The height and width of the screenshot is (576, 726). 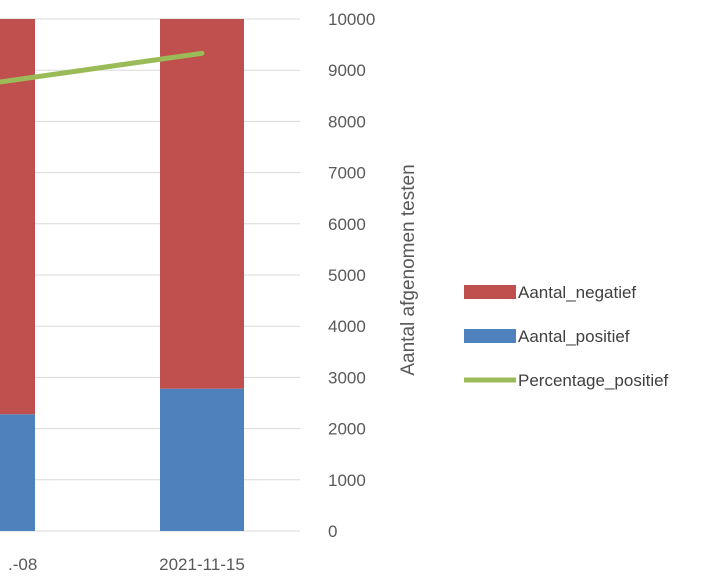 I want to click on y-tick-label: 4000, so click(x=347, y=326).